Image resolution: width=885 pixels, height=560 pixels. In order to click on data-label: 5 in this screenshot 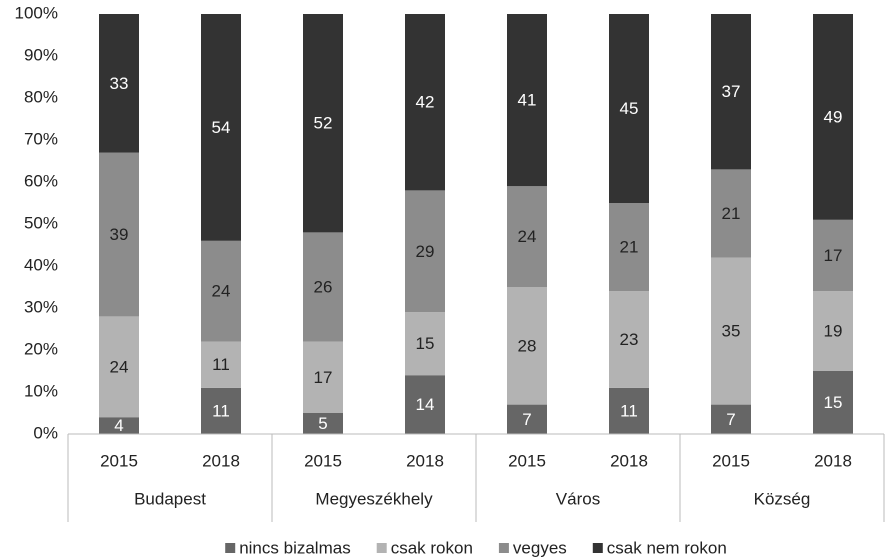, I will do `click(322, 423)`.